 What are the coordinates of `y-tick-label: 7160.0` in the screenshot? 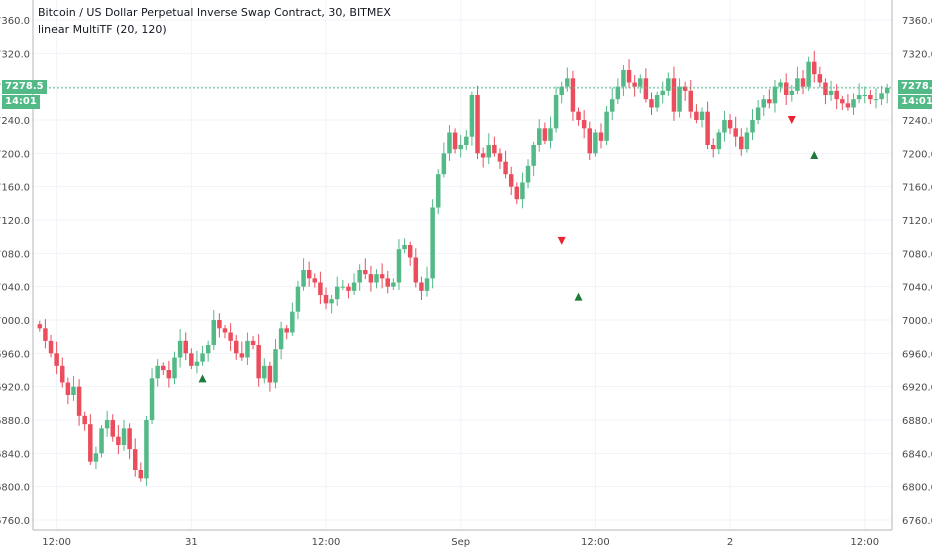 It's located at (15, 188).